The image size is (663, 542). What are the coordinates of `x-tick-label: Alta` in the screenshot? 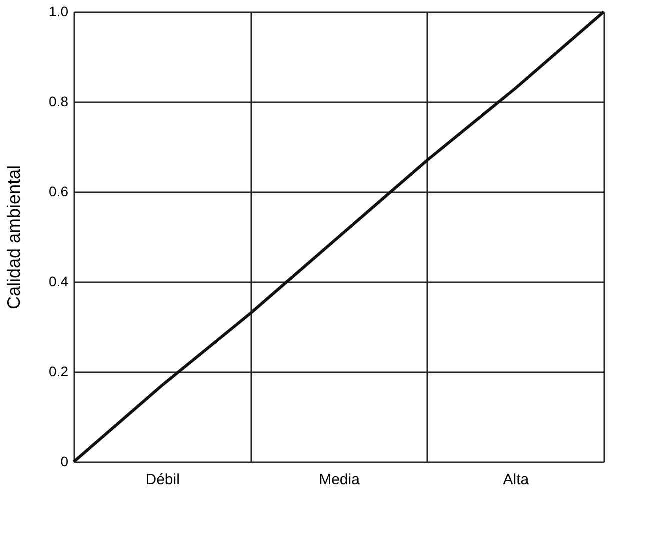 It's located at (516, 480).